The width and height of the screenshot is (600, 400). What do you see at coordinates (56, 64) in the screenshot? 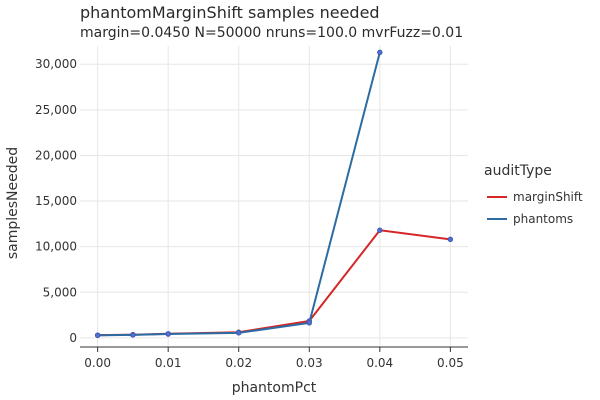
I see `y-tick-label: 30,000` at bounding box center [56, 64].